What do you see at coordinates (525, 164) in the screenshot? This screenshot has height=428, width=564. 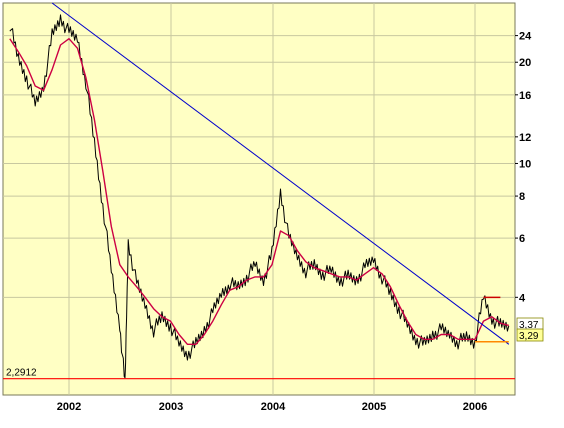 I see `y-tick-label: 10` at bounding box center [525, 164].